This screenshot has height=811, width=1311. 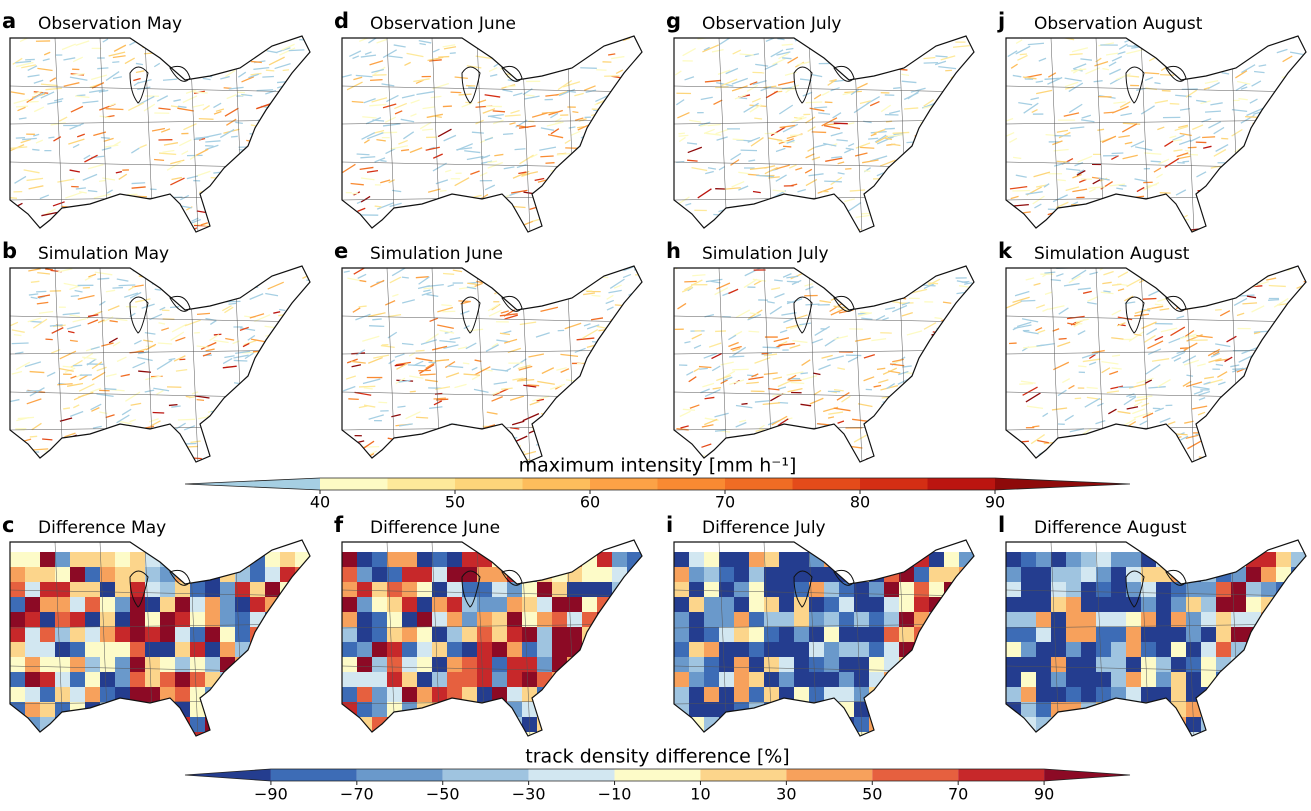 I want to click on map-content, so click(x=824, y=635).